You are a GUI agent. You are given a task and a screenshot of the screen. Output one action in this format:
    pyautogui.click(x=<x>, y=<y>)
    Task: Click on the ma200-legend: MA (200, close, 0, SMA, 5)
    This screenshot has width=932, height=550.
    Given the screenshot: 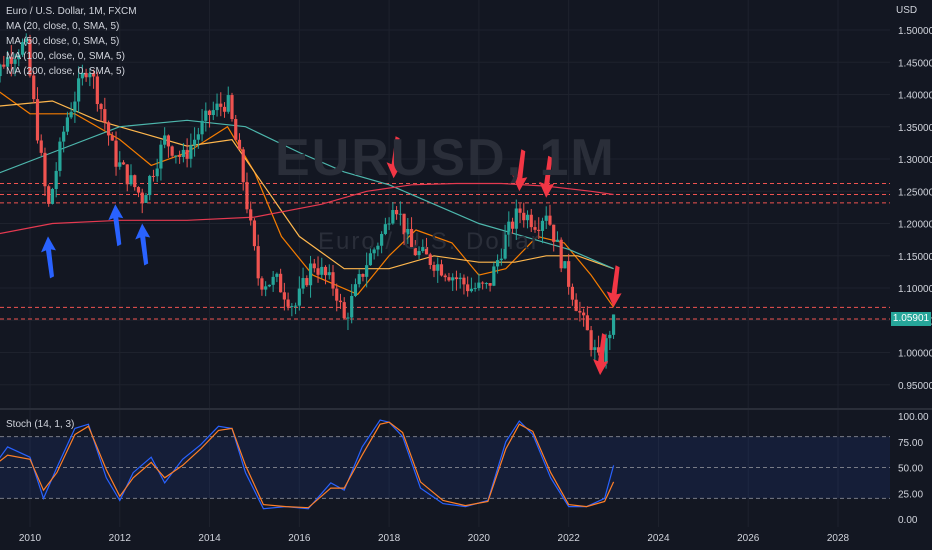 What is the action you would take?
    pyautogui.click(x=65, y=71)
    